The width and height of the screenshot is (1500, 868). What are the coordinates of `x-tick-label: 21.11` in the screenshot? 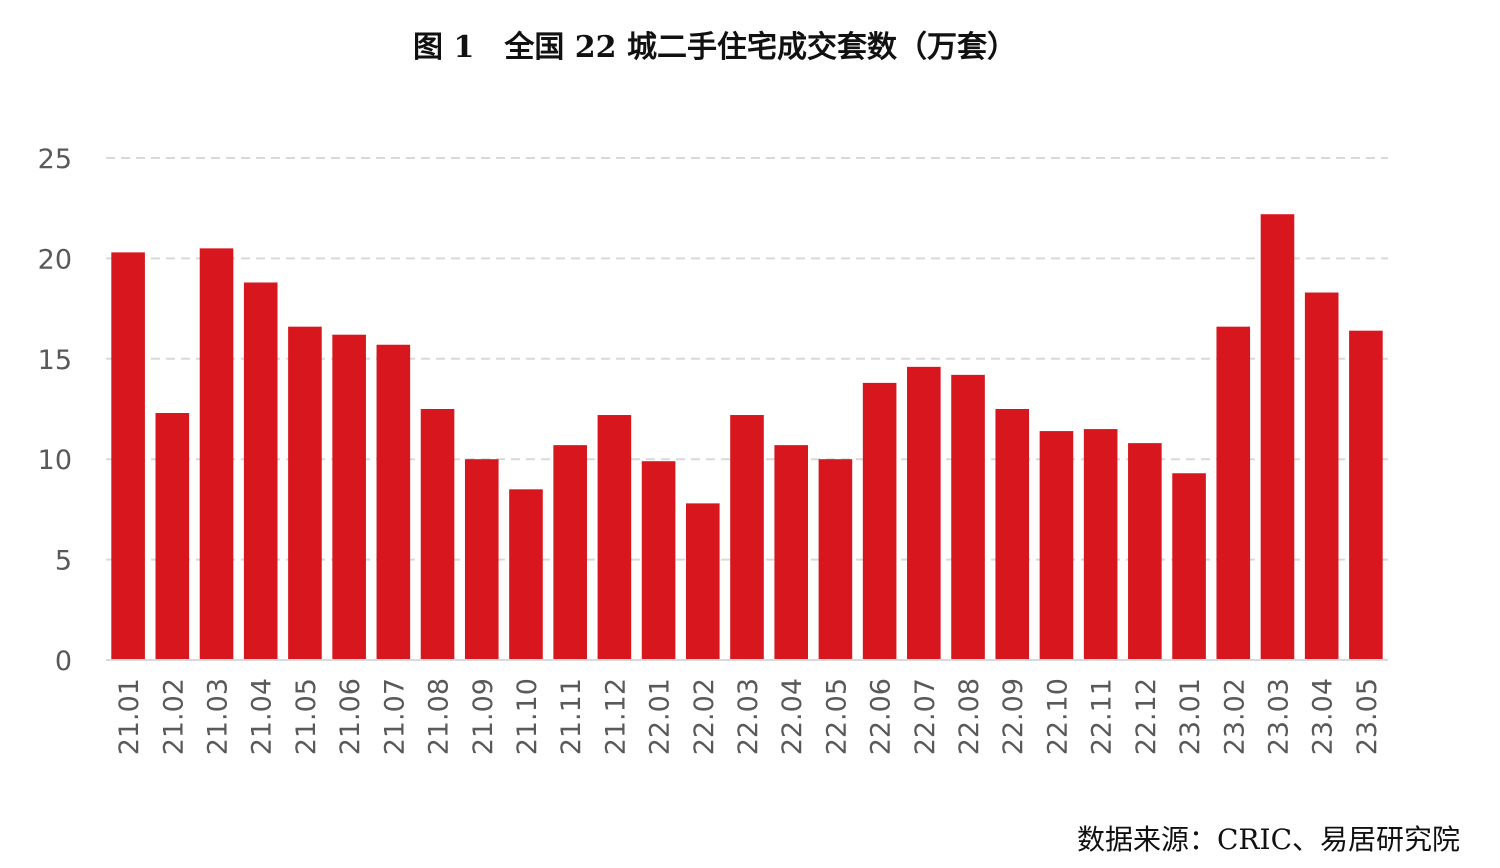 It's located at (571, 716).